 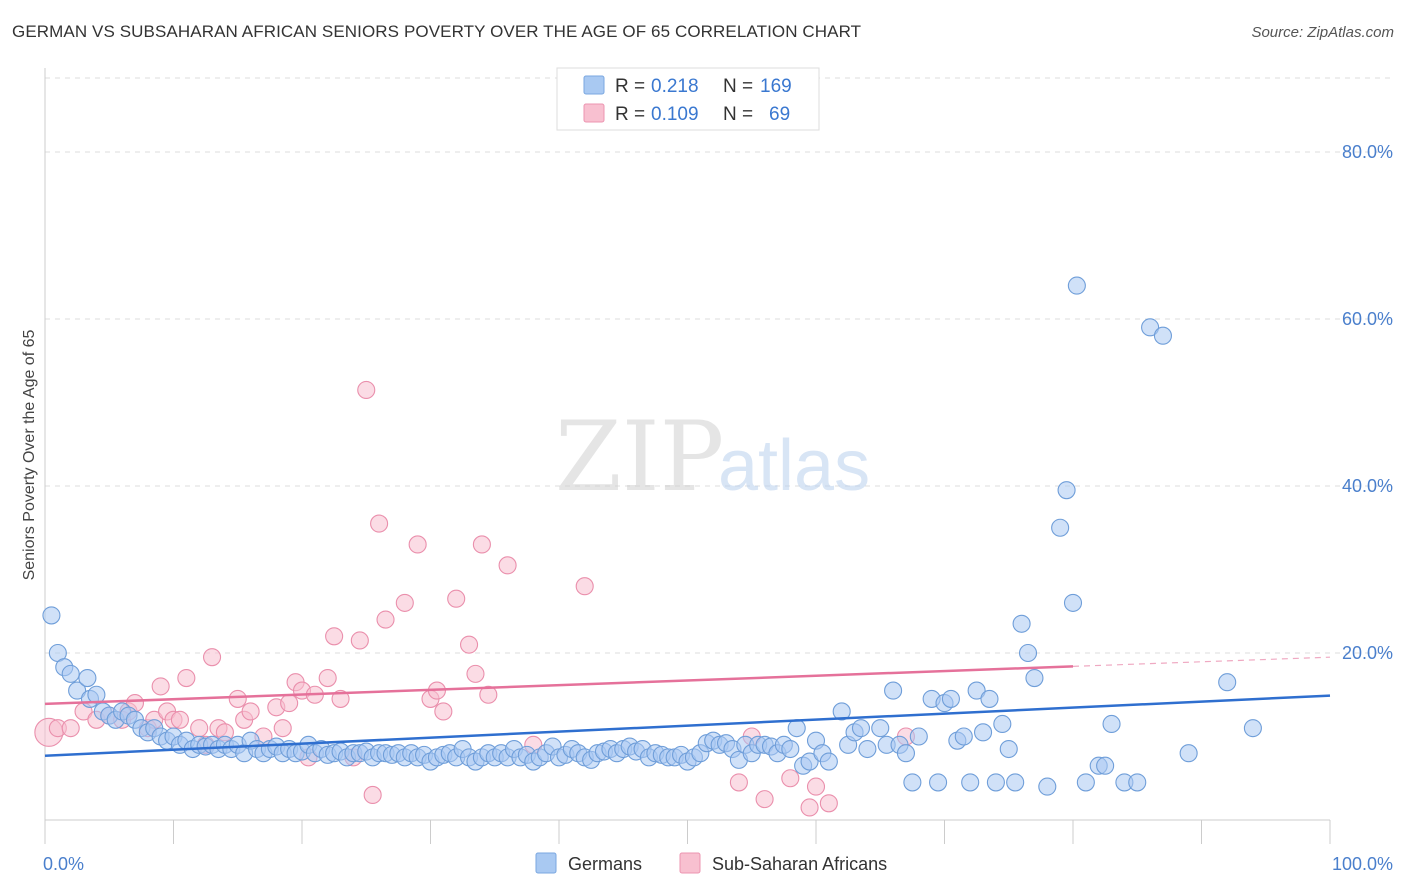 What do you see at coordinates (675, 86) in the screenshot?
I see `legend-r-value-germans: 0.218` at bounding box center [675, 86].